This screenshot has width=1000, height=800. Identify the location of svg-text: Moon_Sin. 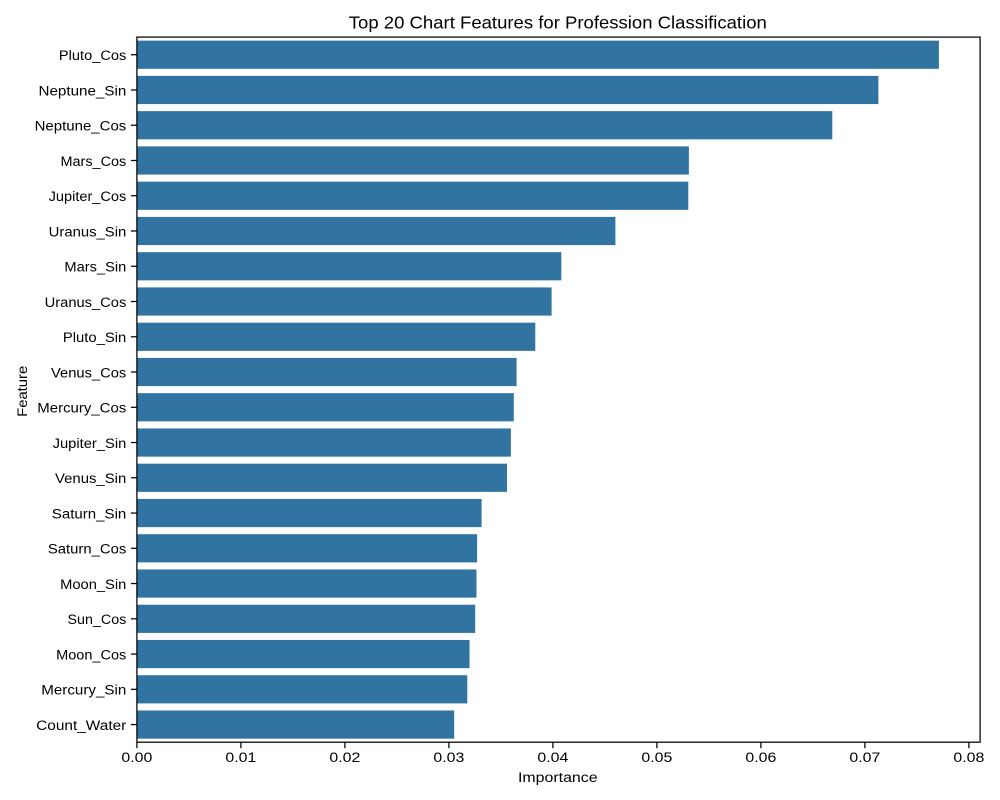
(93, 584).